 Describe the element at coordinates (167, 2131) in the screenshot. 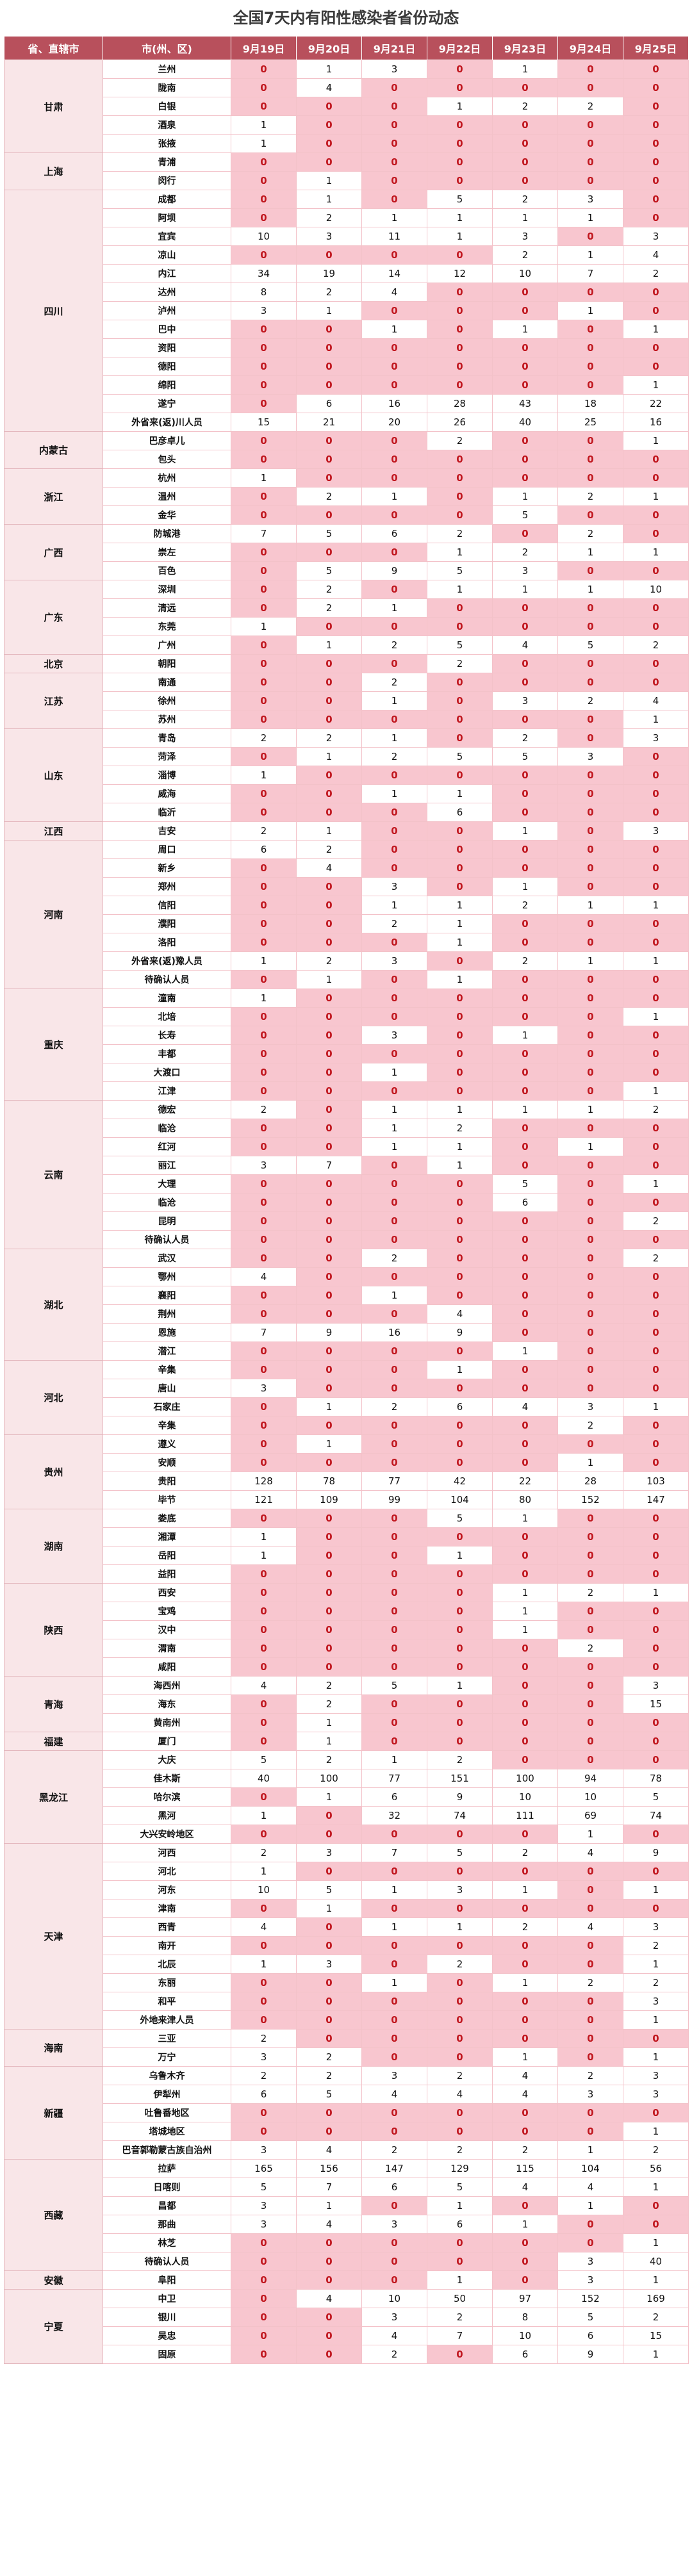

I see `city-cell: 塔城地区` at that location.